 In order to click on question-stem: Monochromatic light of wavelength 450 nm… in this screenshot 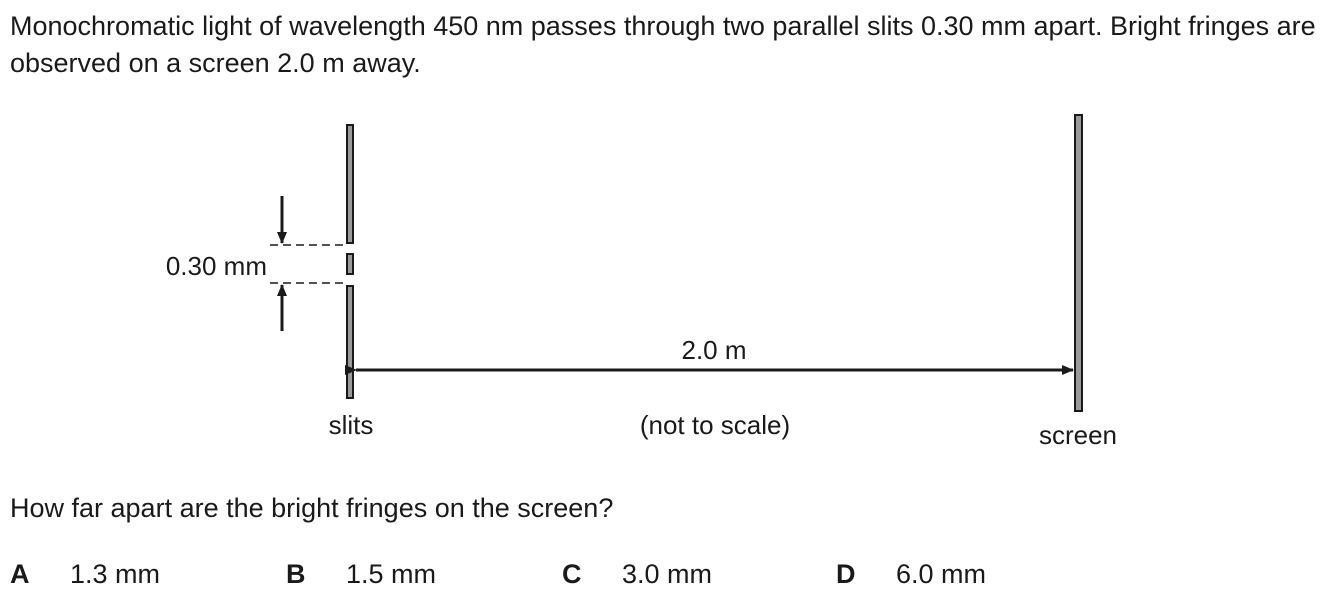, I will do `click(663, 44)`.